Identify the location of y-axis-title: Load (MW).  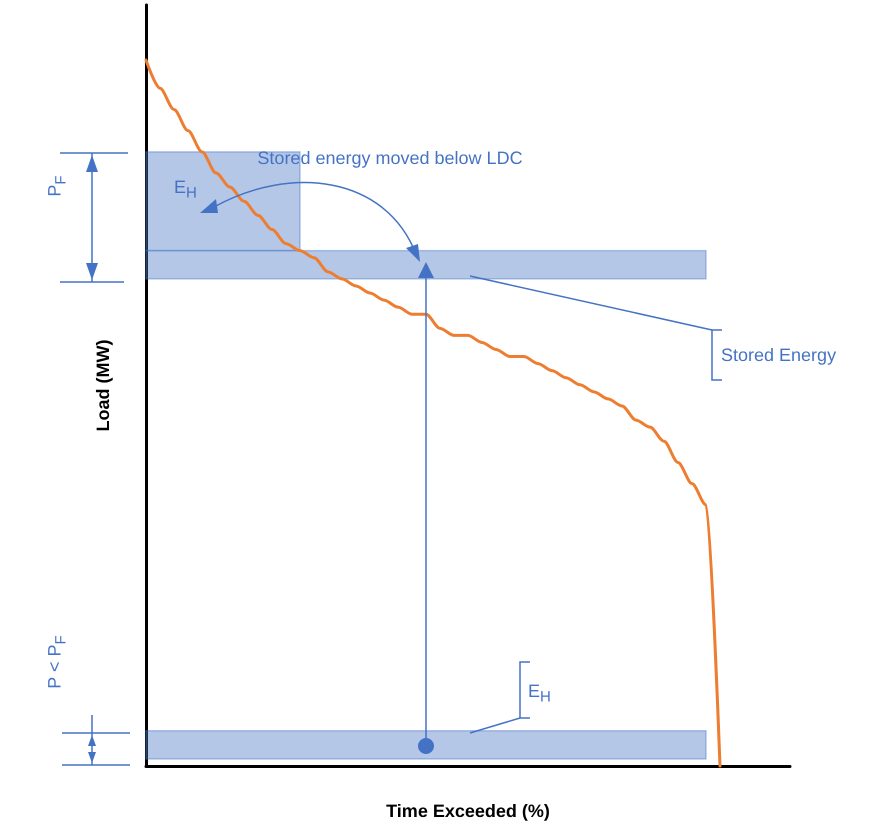
(103, 386).